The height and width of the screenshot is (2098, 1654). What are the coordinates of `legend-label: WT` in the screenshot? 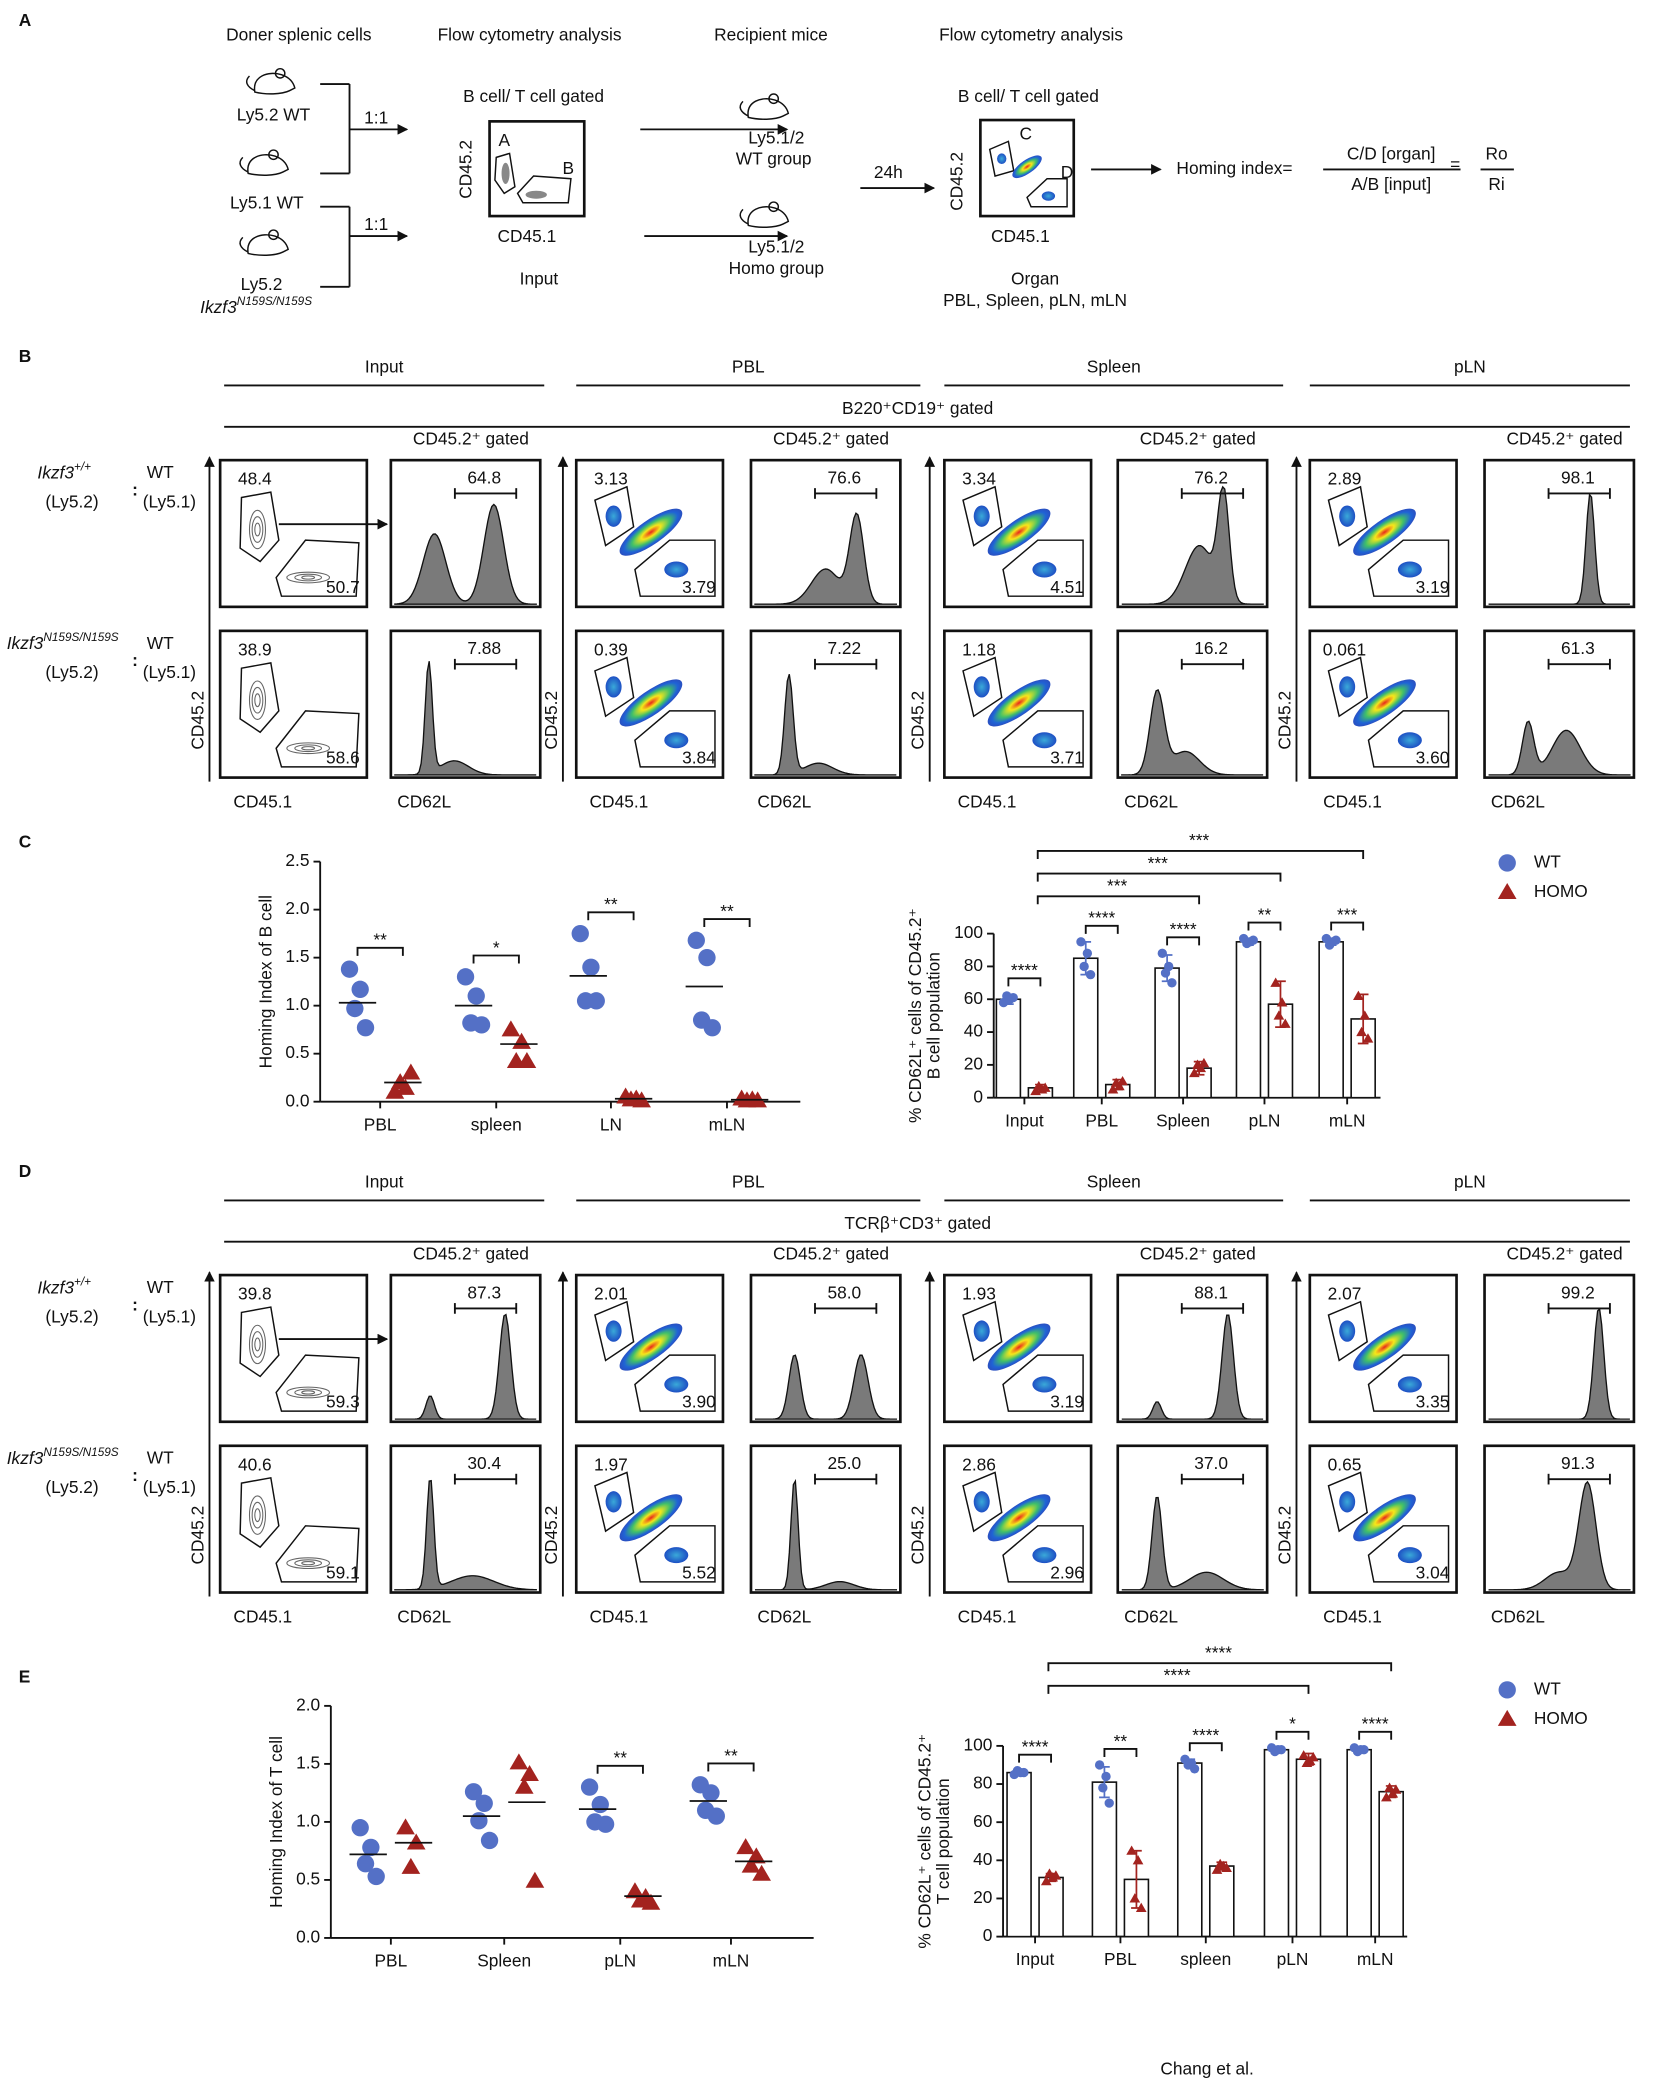 It's located at (1547, 862).